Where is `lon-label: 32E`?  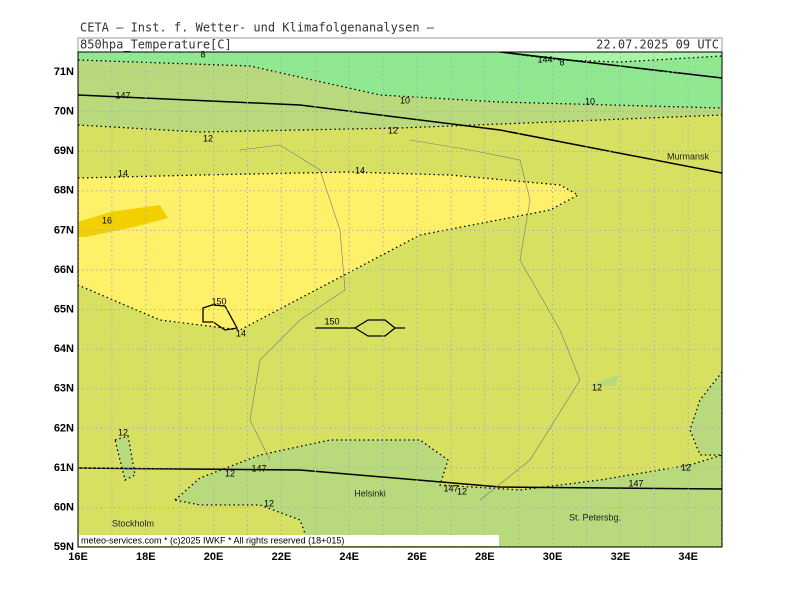 lon-label: 32E is located at coordinates (621, 557).